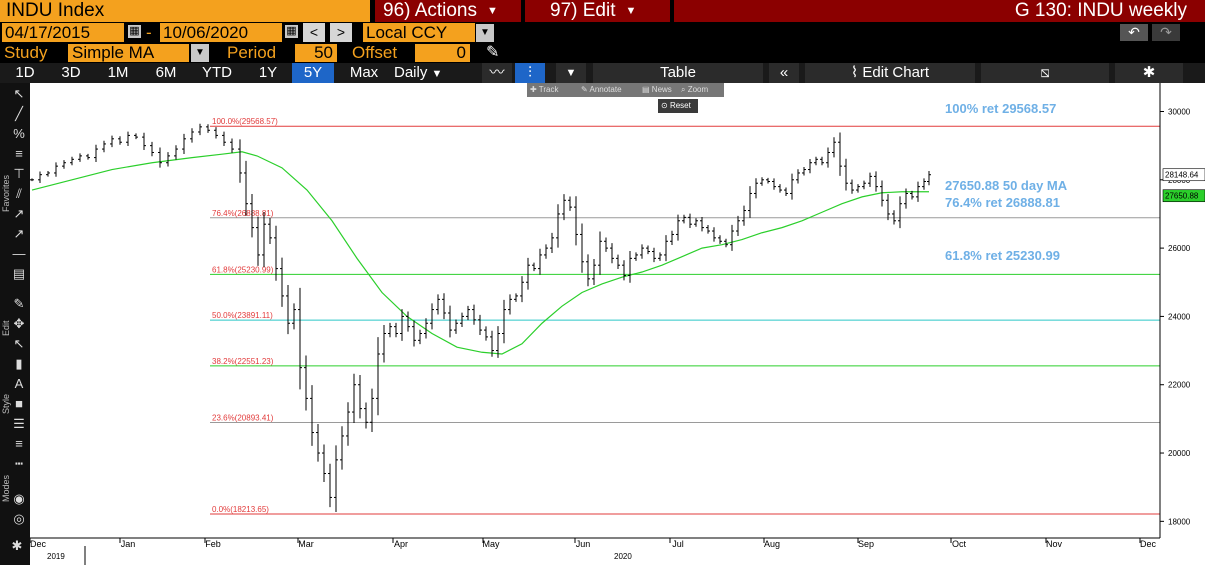 The height and width of the screenshot is (565, 1205). I want to click on x-tick-label: Jun, so click(583, 544).